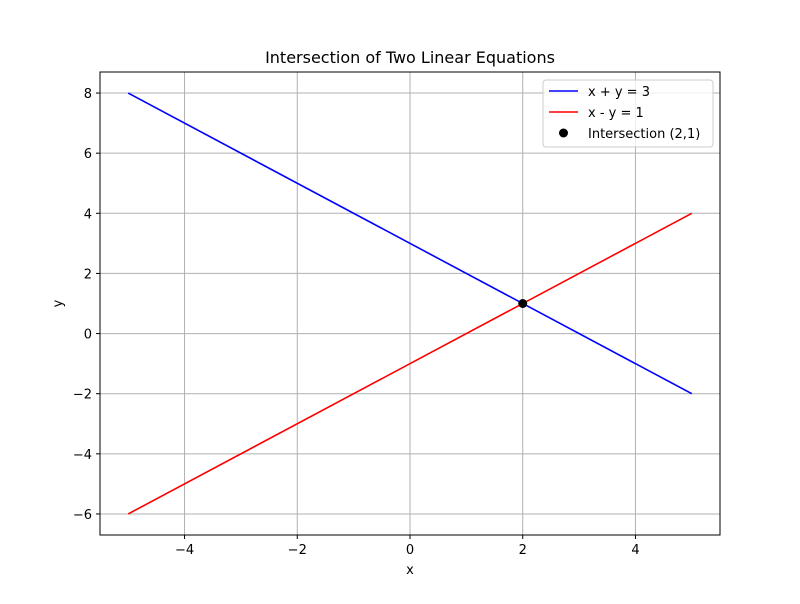 The image size is (800, 604). Describe the element at coordinates (82, 515) in the screenshot. I see `y-tick-label: −6` at that location.